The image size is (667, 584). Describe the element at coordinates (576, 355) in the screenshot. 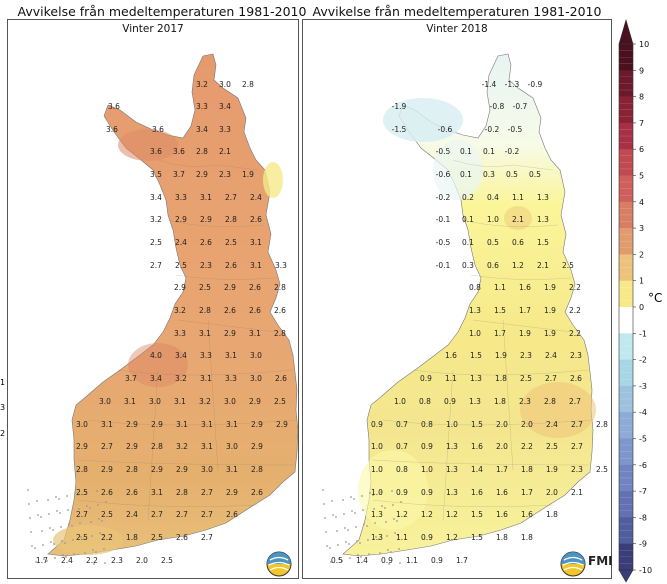

I see `temperature-value: 2.3` at that location.